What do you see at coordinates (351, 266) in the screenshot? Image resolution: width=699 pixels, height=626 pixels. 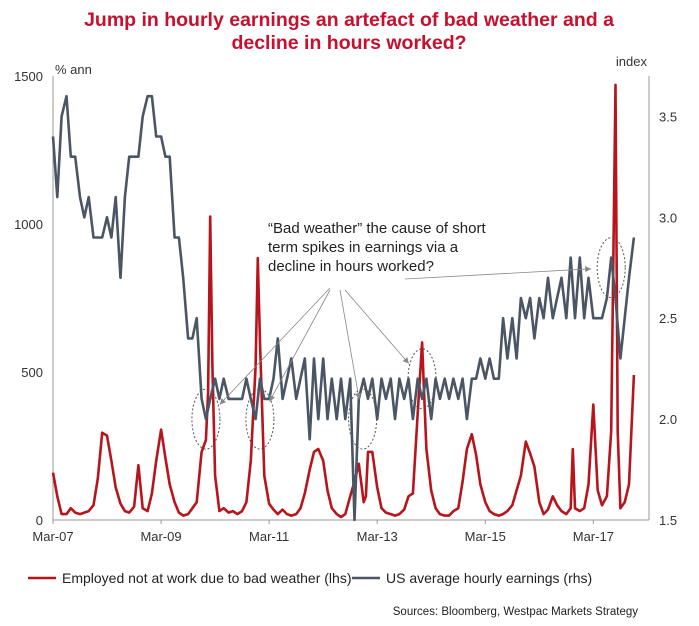 I see `annotation-text-line-2: decline in hours worked?` at bounding box center [351, 266].